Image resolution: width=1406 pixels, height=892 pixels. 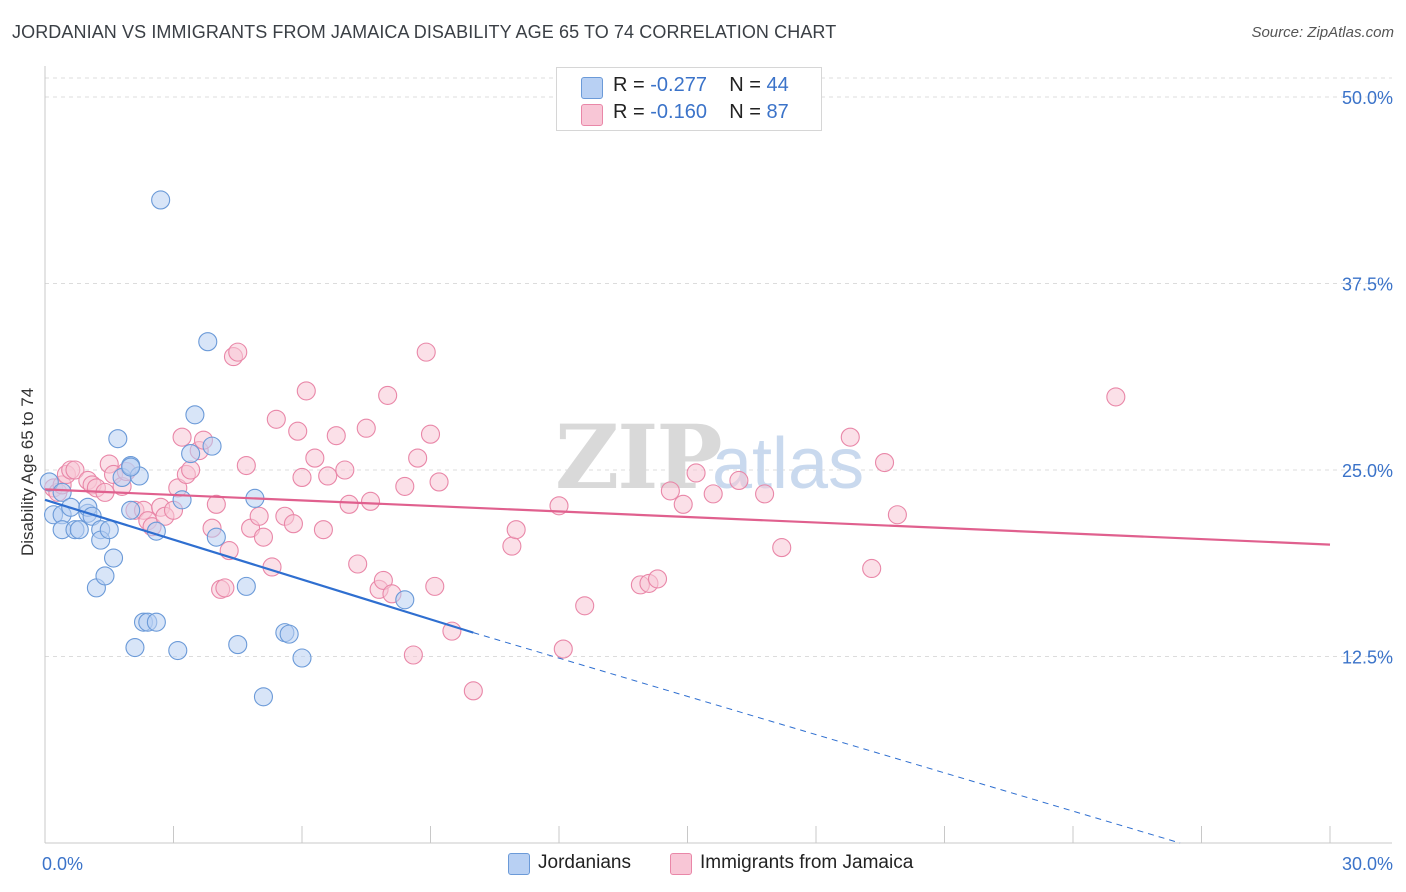 I want to click on y-tick-label: 37.5%, so click(x=1367, y=285).